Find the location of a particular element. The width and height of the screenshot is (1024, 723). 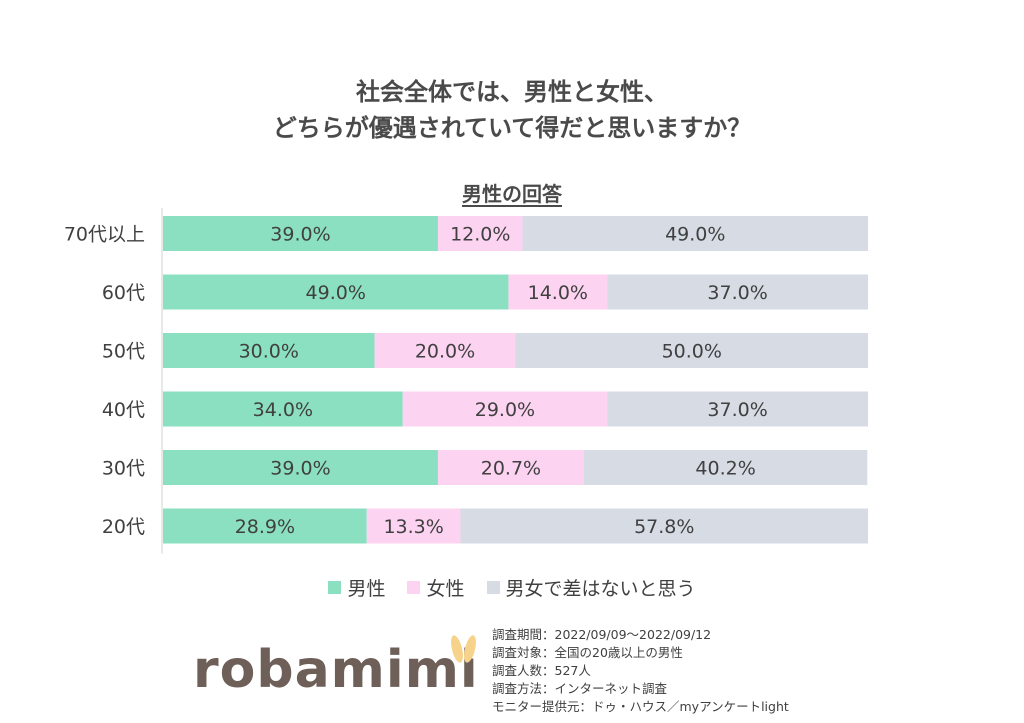

legend-swatch-male is located at coordinates (335, 587).